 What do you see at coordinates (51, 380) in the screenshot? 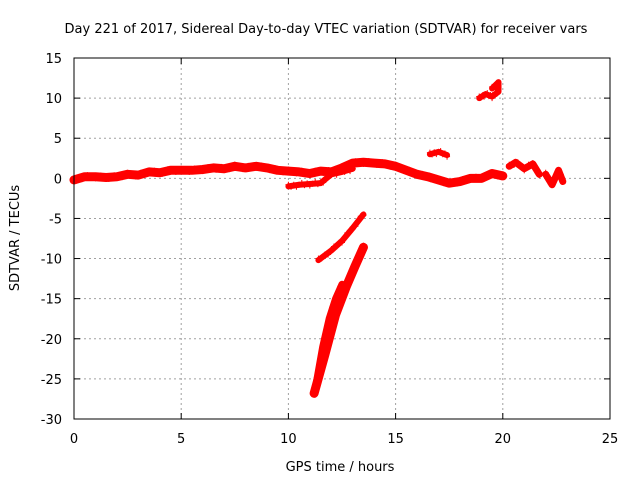
I see `y-tick-label: -25` at bounding box center [51, 380].